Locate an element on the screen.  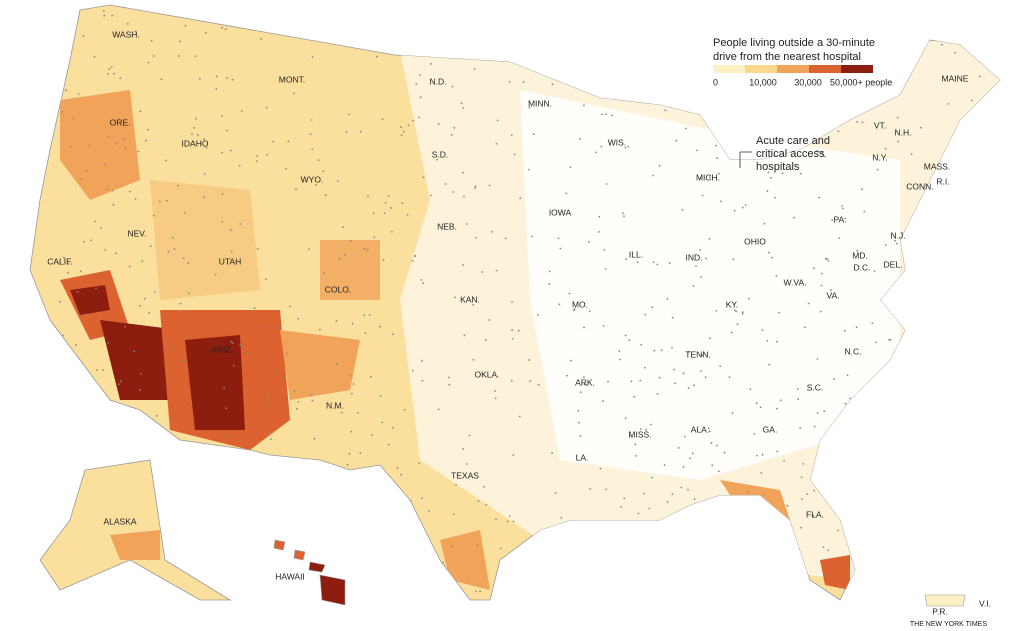
state-label: LA. is located at coordinates (582, 457).